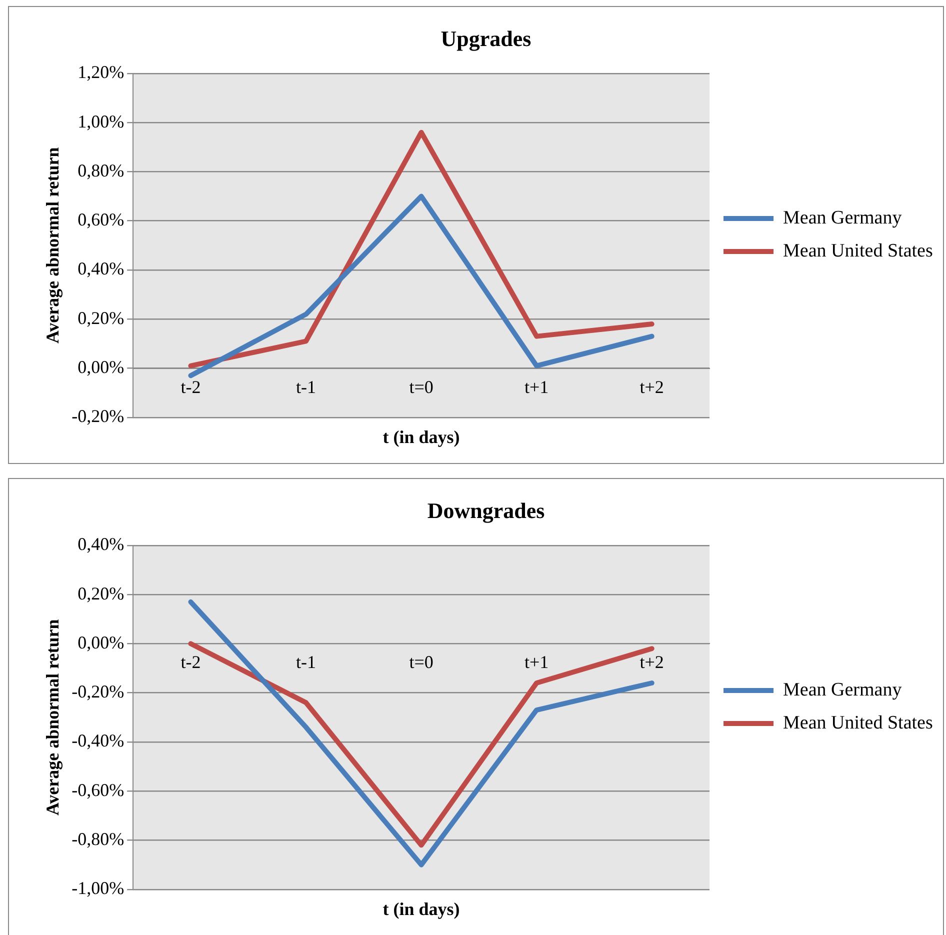  Describe the element at coordinates (101, 170) in the screenshot. I see `y-tick-label: 0,80%` at that location.